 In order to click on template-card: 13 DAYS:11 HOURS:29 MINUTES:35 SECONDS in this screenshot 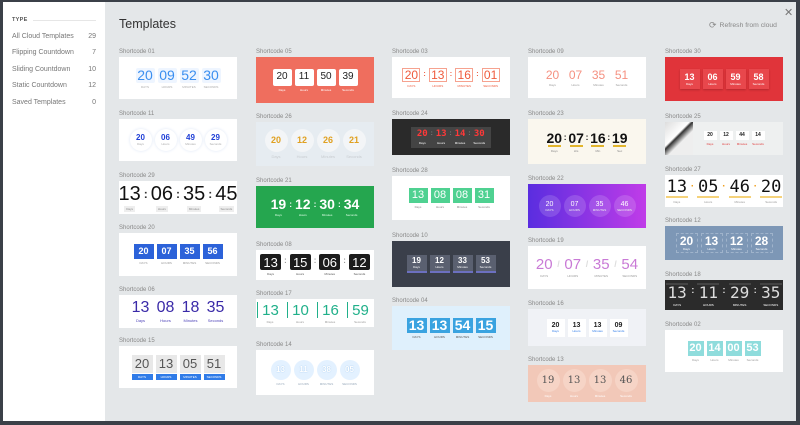, I will do `click(724, 295)`.